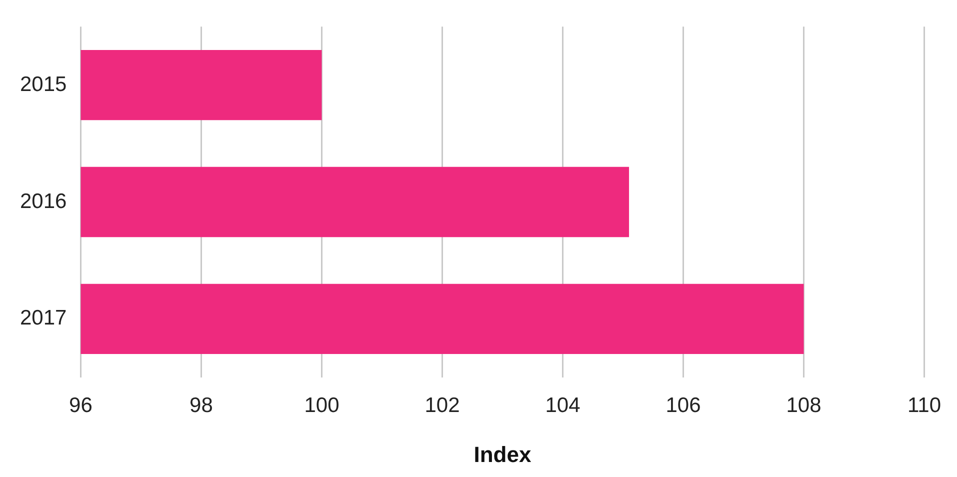 This screenshot has height=477, width=957. What do you see at coordinates (442, 405) in the screenshot?
I see `x-tick-label: 102` at bounding box center [442, 405].